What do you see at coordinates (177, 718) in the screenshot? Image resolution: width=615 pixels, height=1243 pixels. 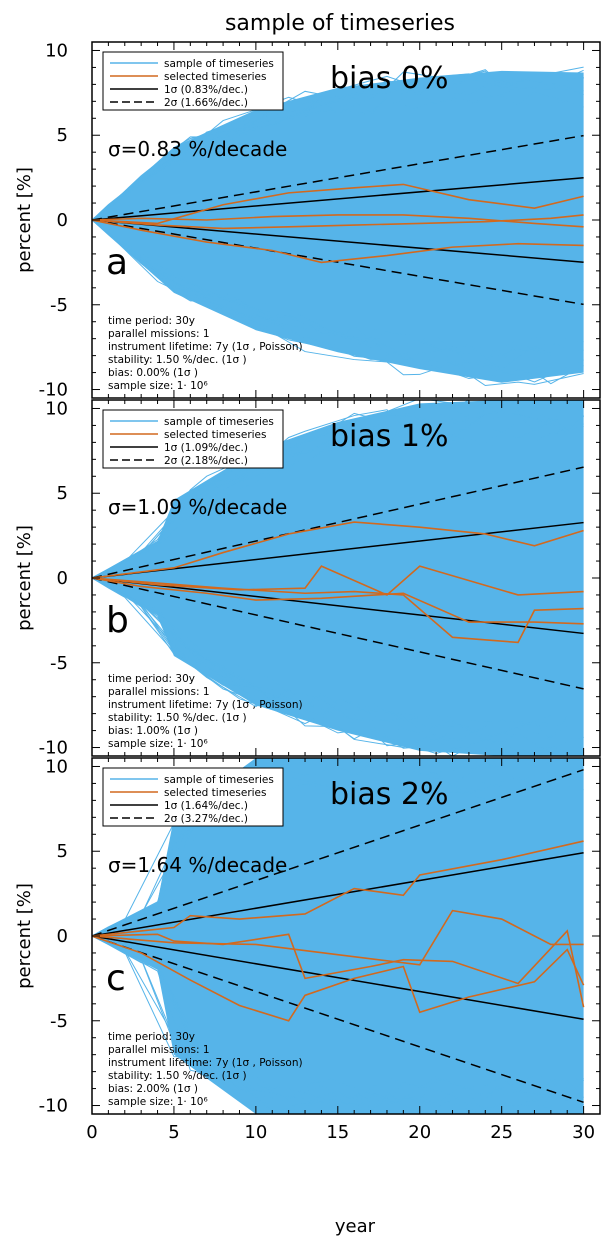 I see `run-info-line: stability: 1.50 %/dec. (1σ )` at bounding box center [177, 718].